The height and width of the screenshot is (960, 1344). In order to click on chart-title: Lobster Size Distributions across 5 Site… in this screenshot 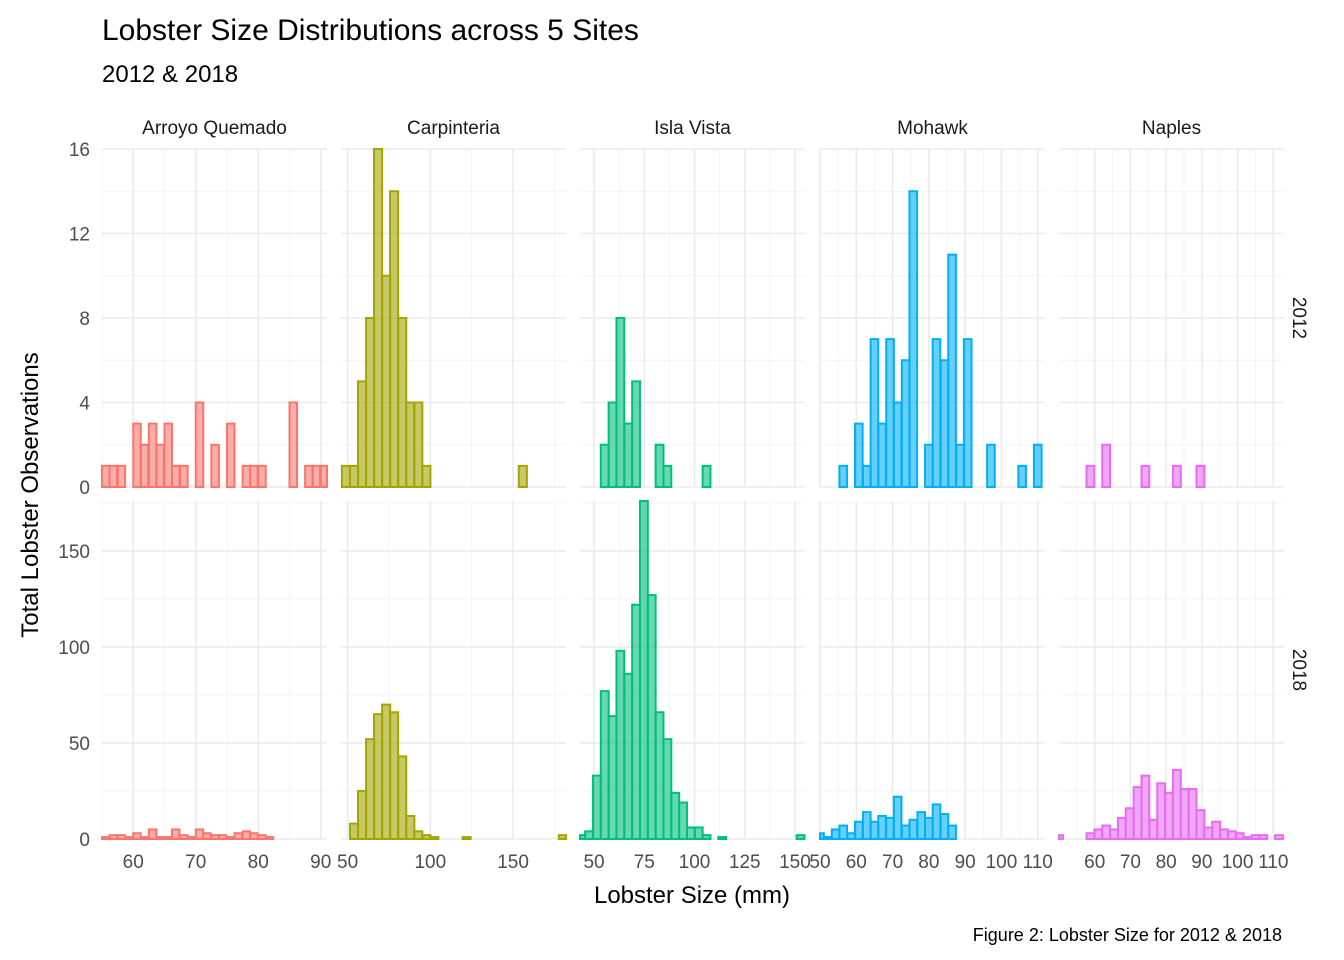, I will do `click(370, 30)`.